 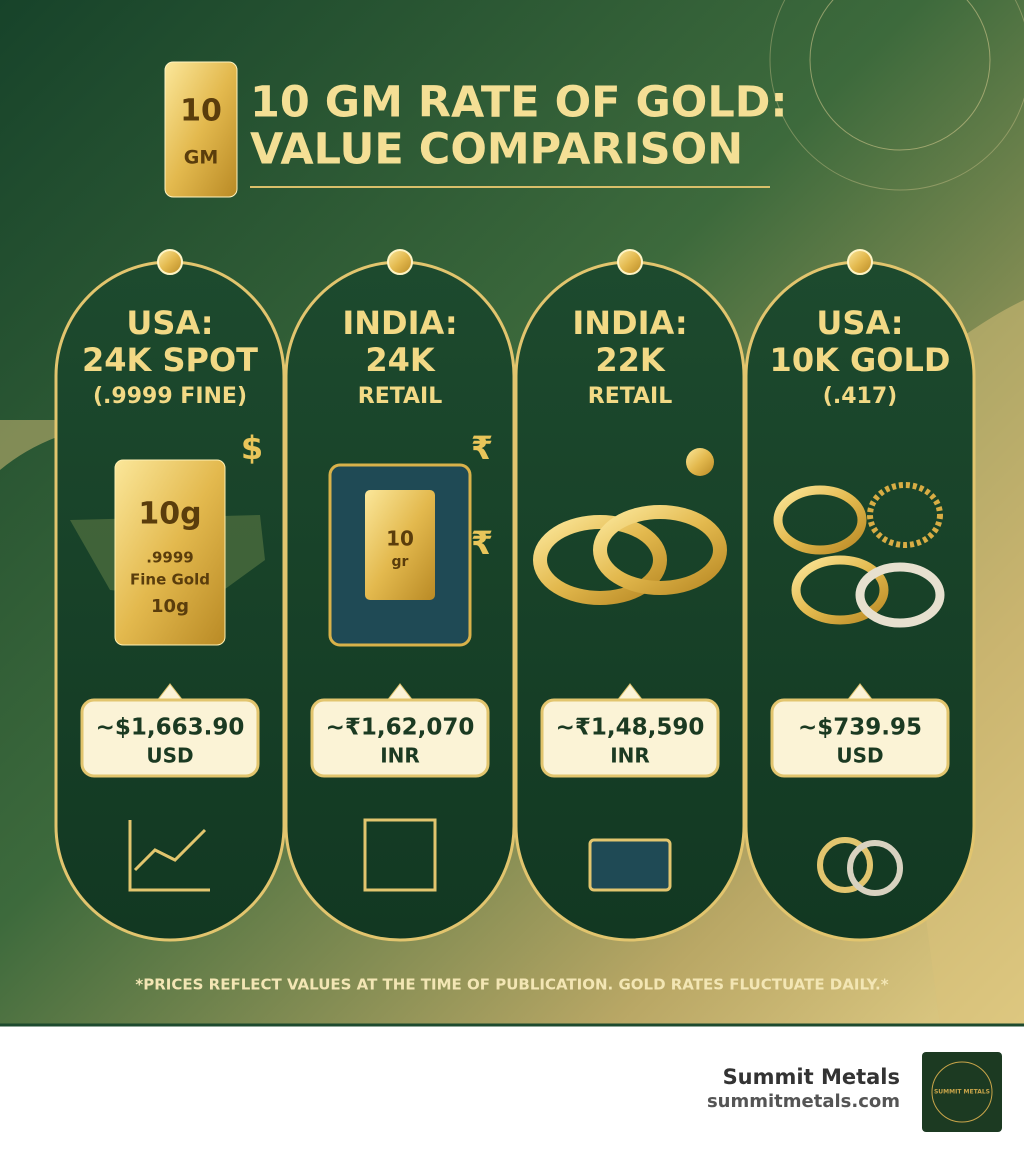 I want to click on card: INDIA:24K RETAIL 10 gr ₹ ₹ ~₹1,62,070 INR, so click(x=400, y=595).